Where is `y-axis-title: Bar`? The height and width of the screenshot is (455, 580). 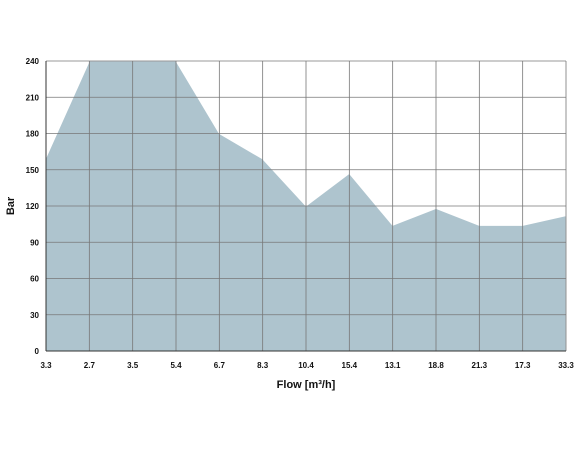 y-axis-title: Bar is located at coordinates (11, 205).